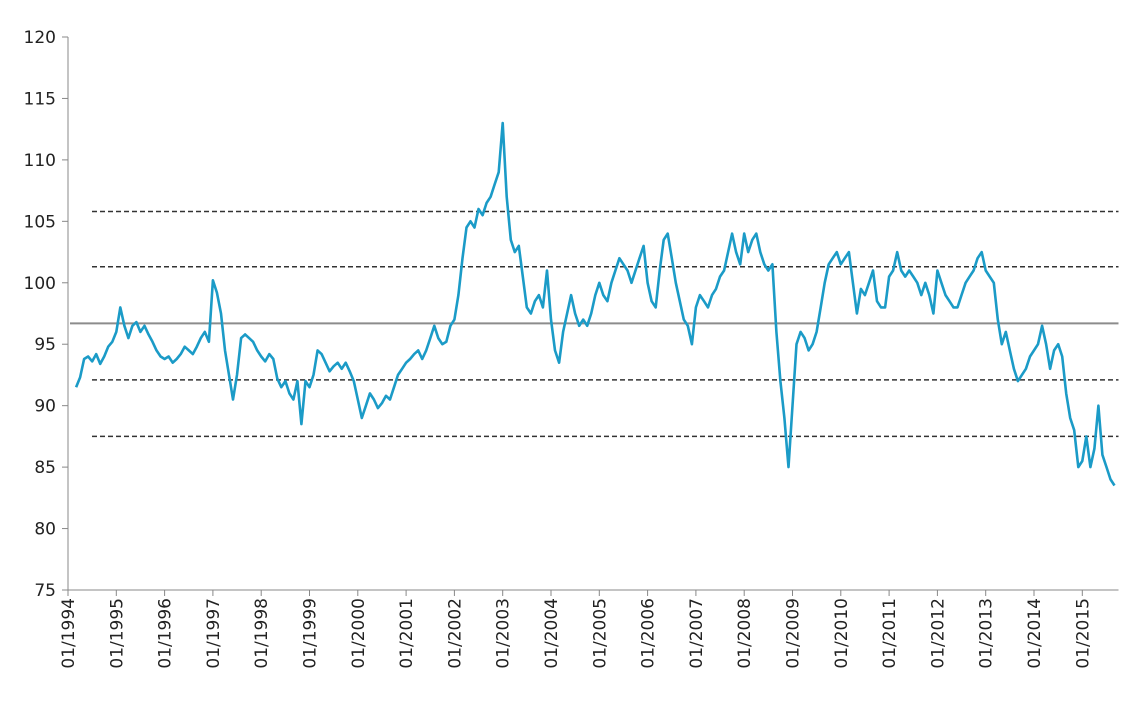 The width and height of the screenshot is (1132, 709). What do you see at coordinates (40, 38) in the screenshot?
I see `y-tick-label: 120` at bounding box center [40, 38].